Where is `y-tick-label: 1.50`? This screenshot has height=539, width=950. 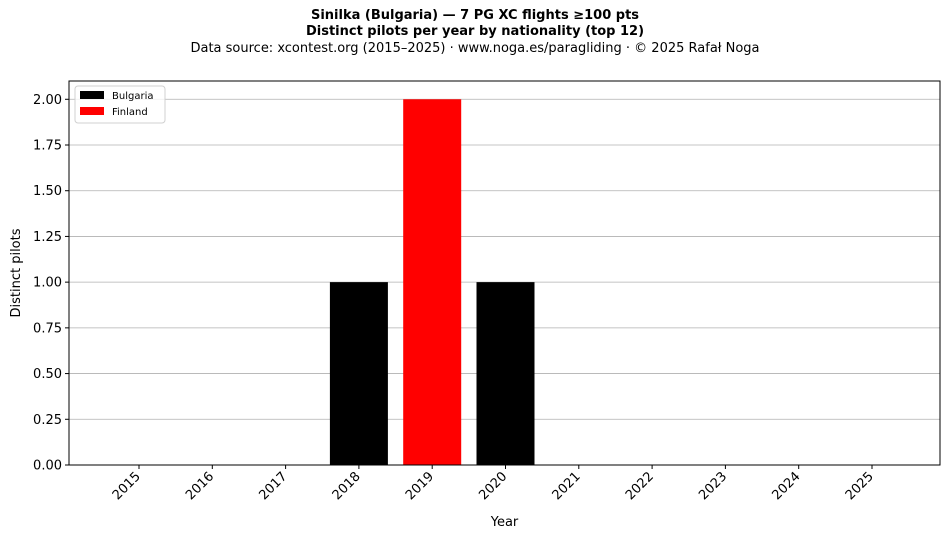 y-tick-label: 1.50 is located at coordinates (47, 191).